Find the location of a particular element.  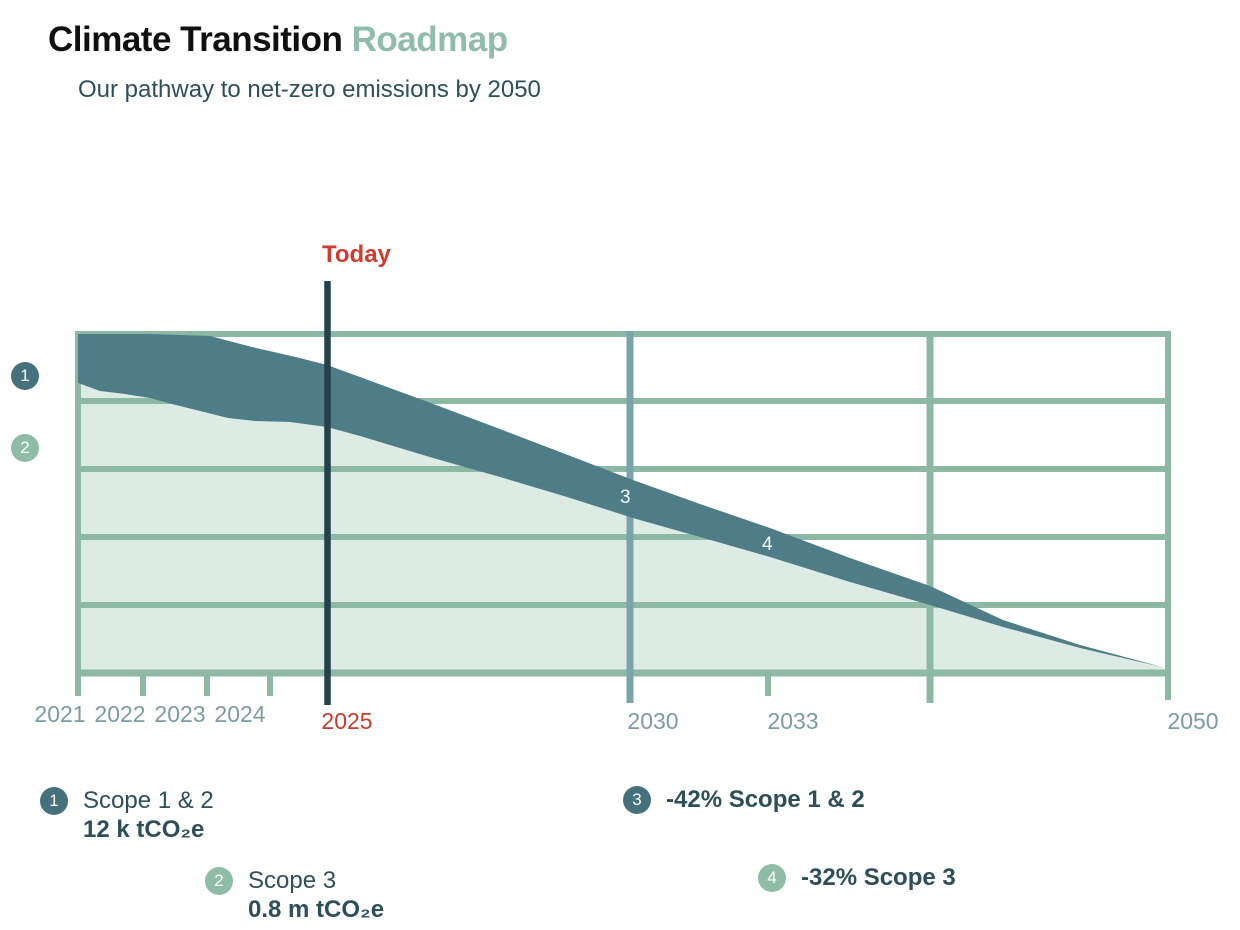

legend-item-scope12: 1 Scope 1 & 2 12 k tCO₂e is located at coordinates (127, 815).